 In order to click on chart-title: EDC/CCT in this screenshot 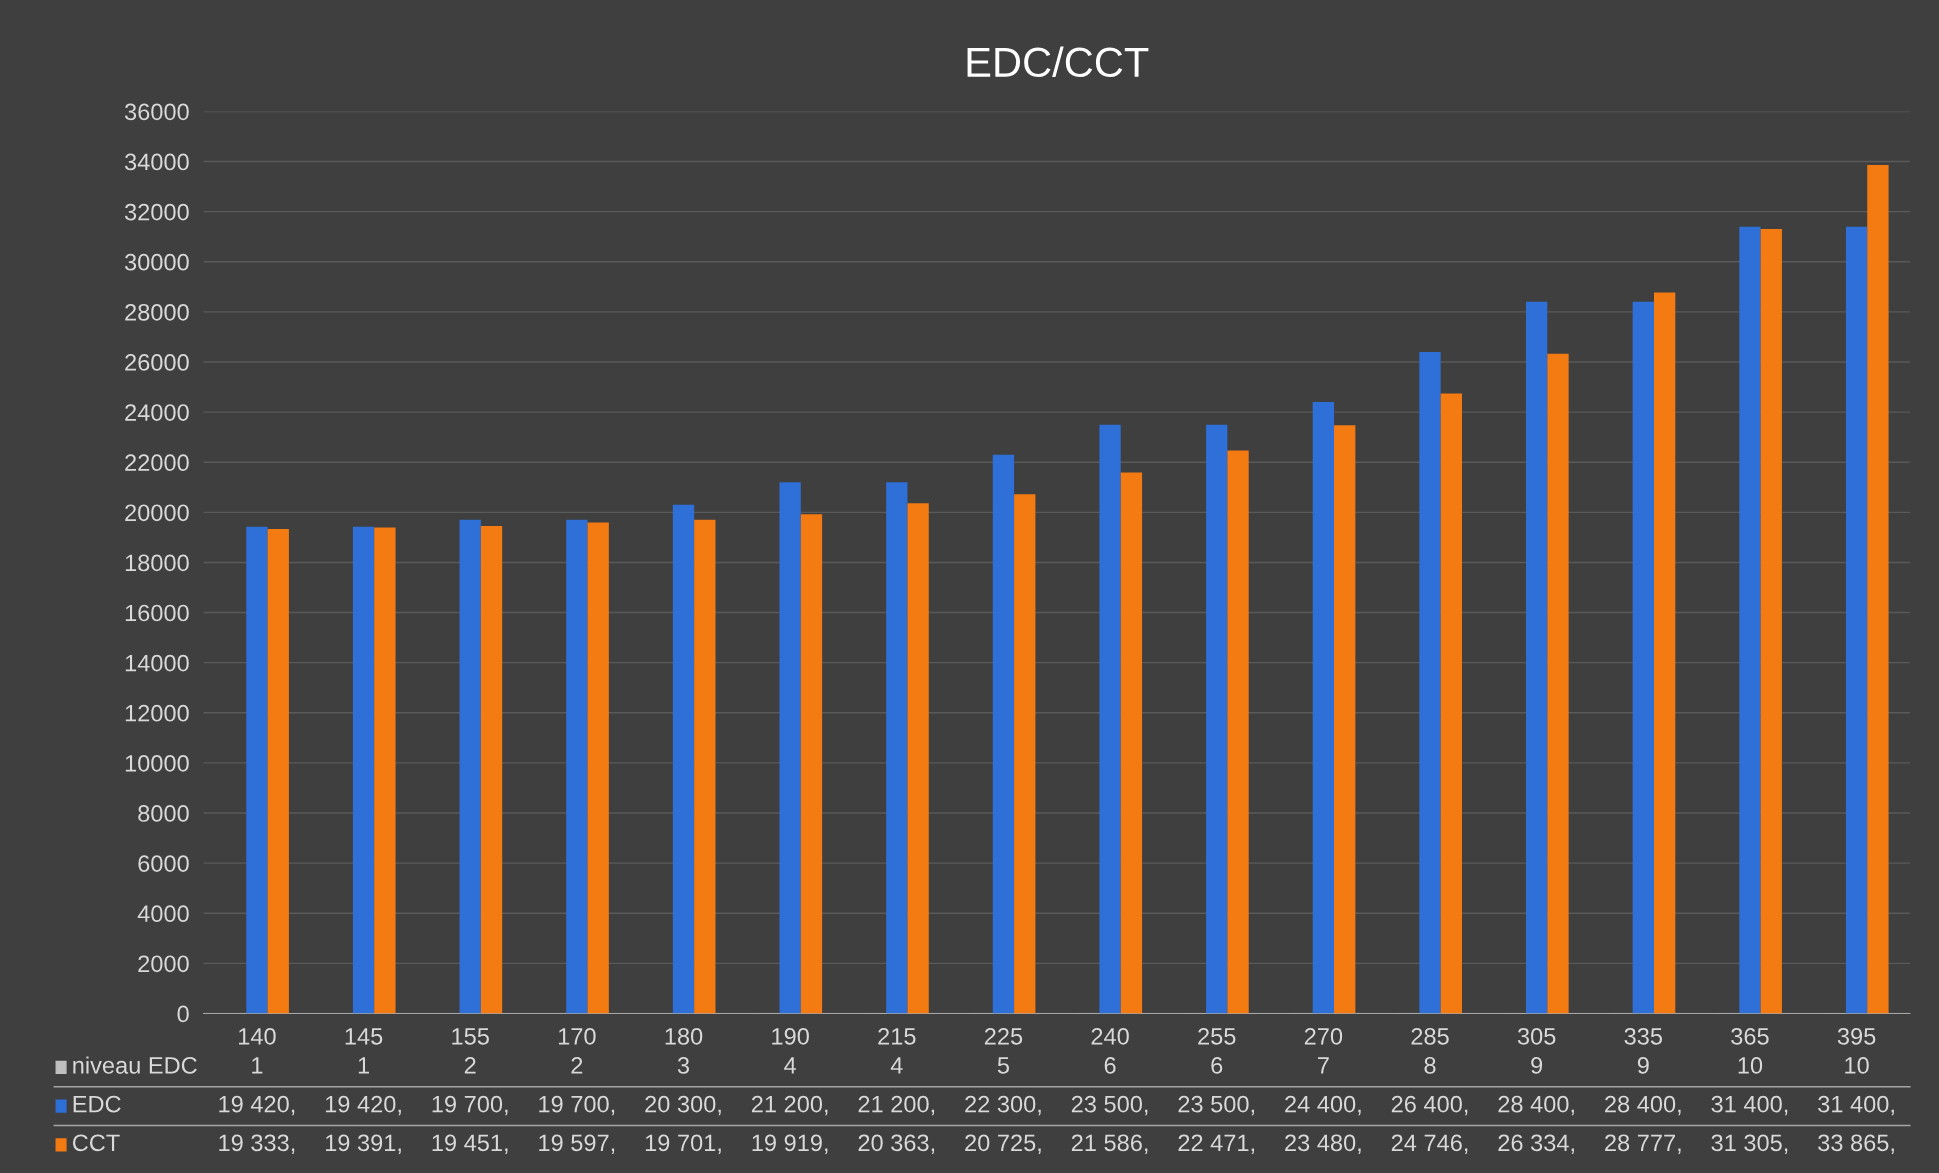, I will do `click(1058, 62)`.